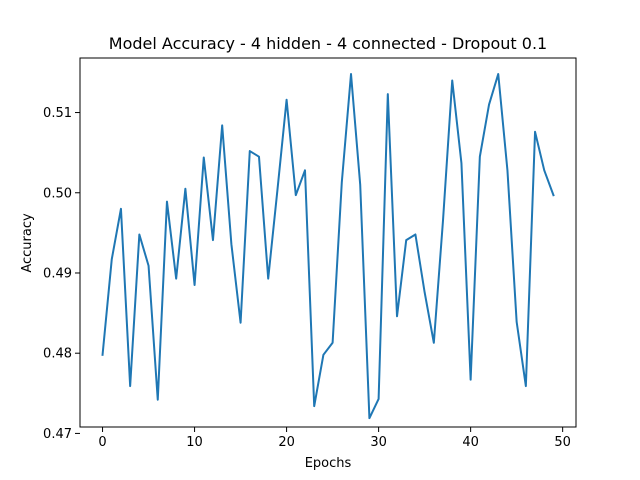  Describe the element at coordinates (562, 442) in the screenshot. I see `x-tick-label: 50` at that location.